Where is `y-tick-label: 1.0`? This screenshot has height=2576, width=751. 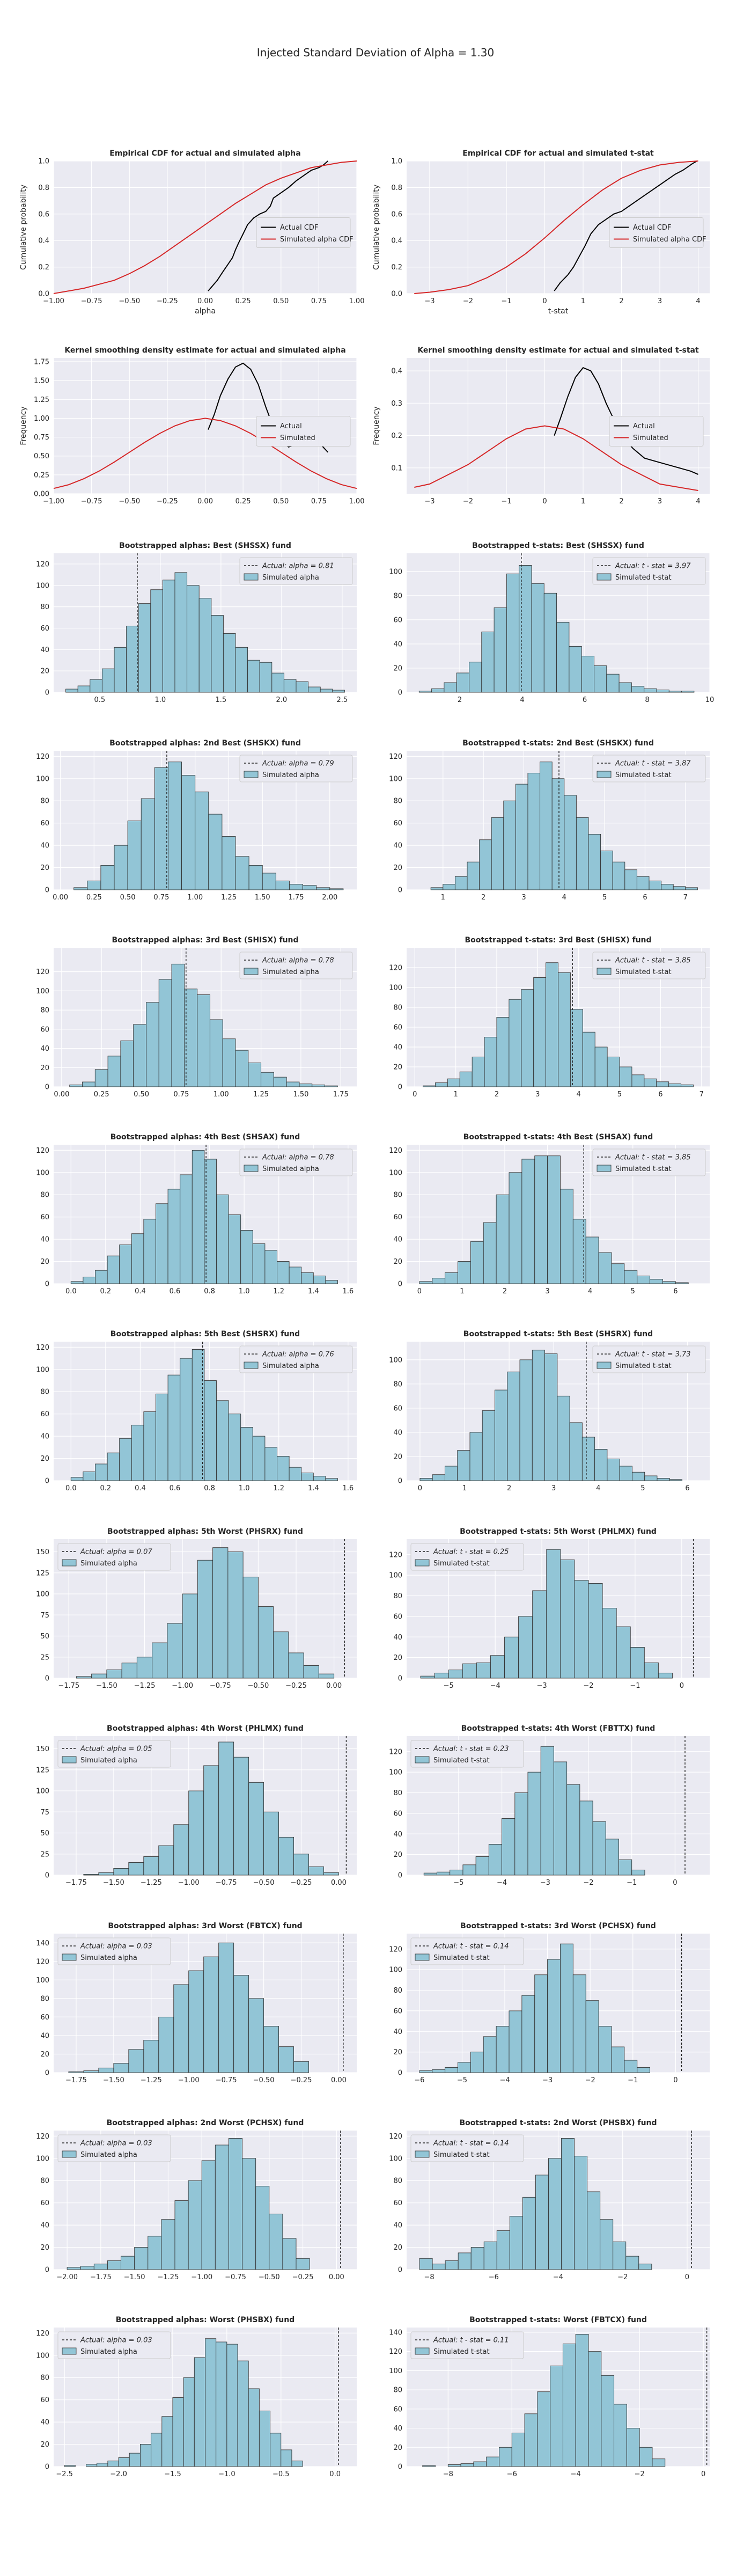 y-tick-label: 1.0 is located at coordinates (43, 162).